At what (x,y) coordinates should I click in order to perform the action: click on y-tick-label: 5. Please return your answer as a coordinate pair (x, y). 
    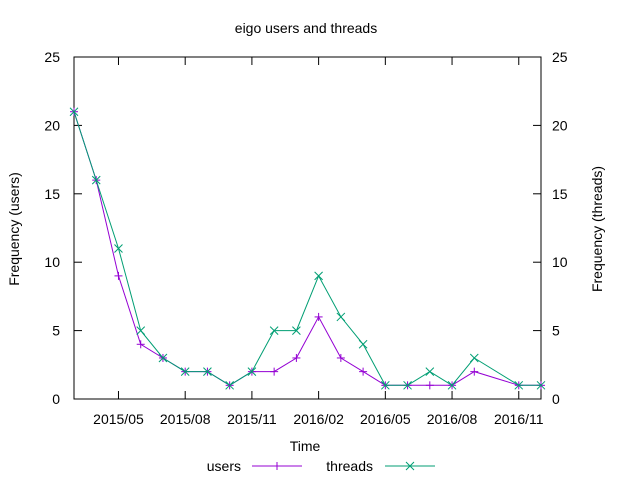
    Looking at the image, I should click on (56, 331).